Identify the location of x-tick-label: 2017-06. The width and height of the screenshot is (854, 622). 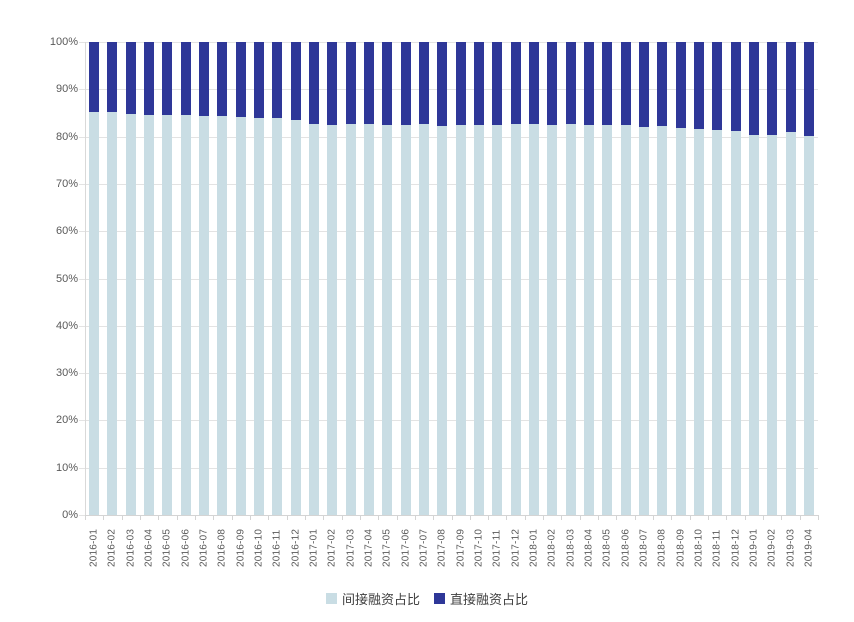
(406, 547).